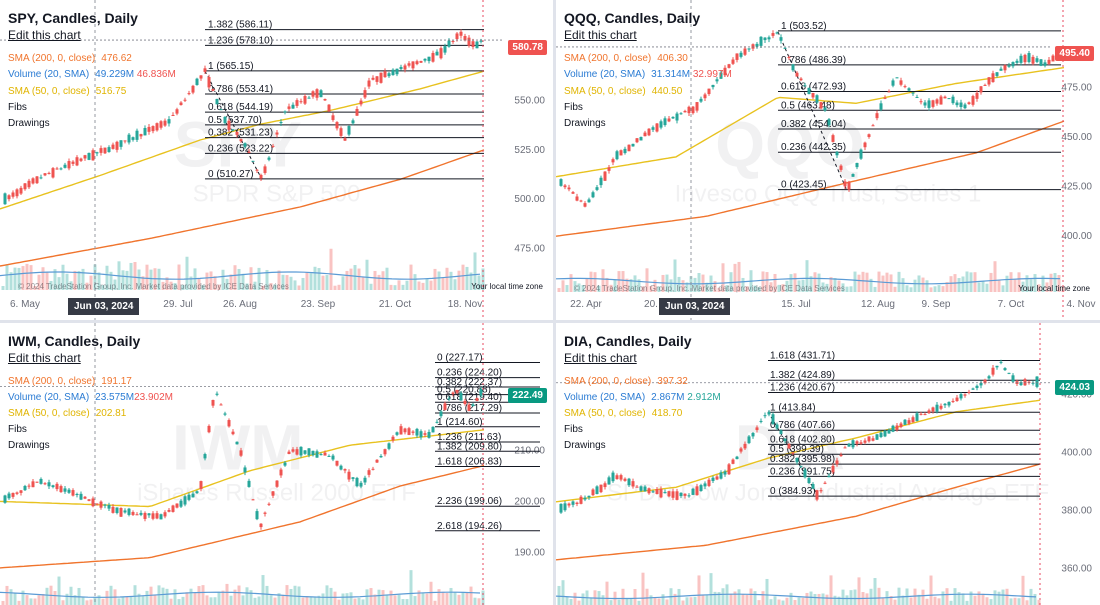 The width and height of the screenshot is (1100, 605). What do you see at coordinates (70, 381) in the screenshot?
I see `sma200-legend: SMA (200, 0, close) 191.17` at bounding box center [70, 381].